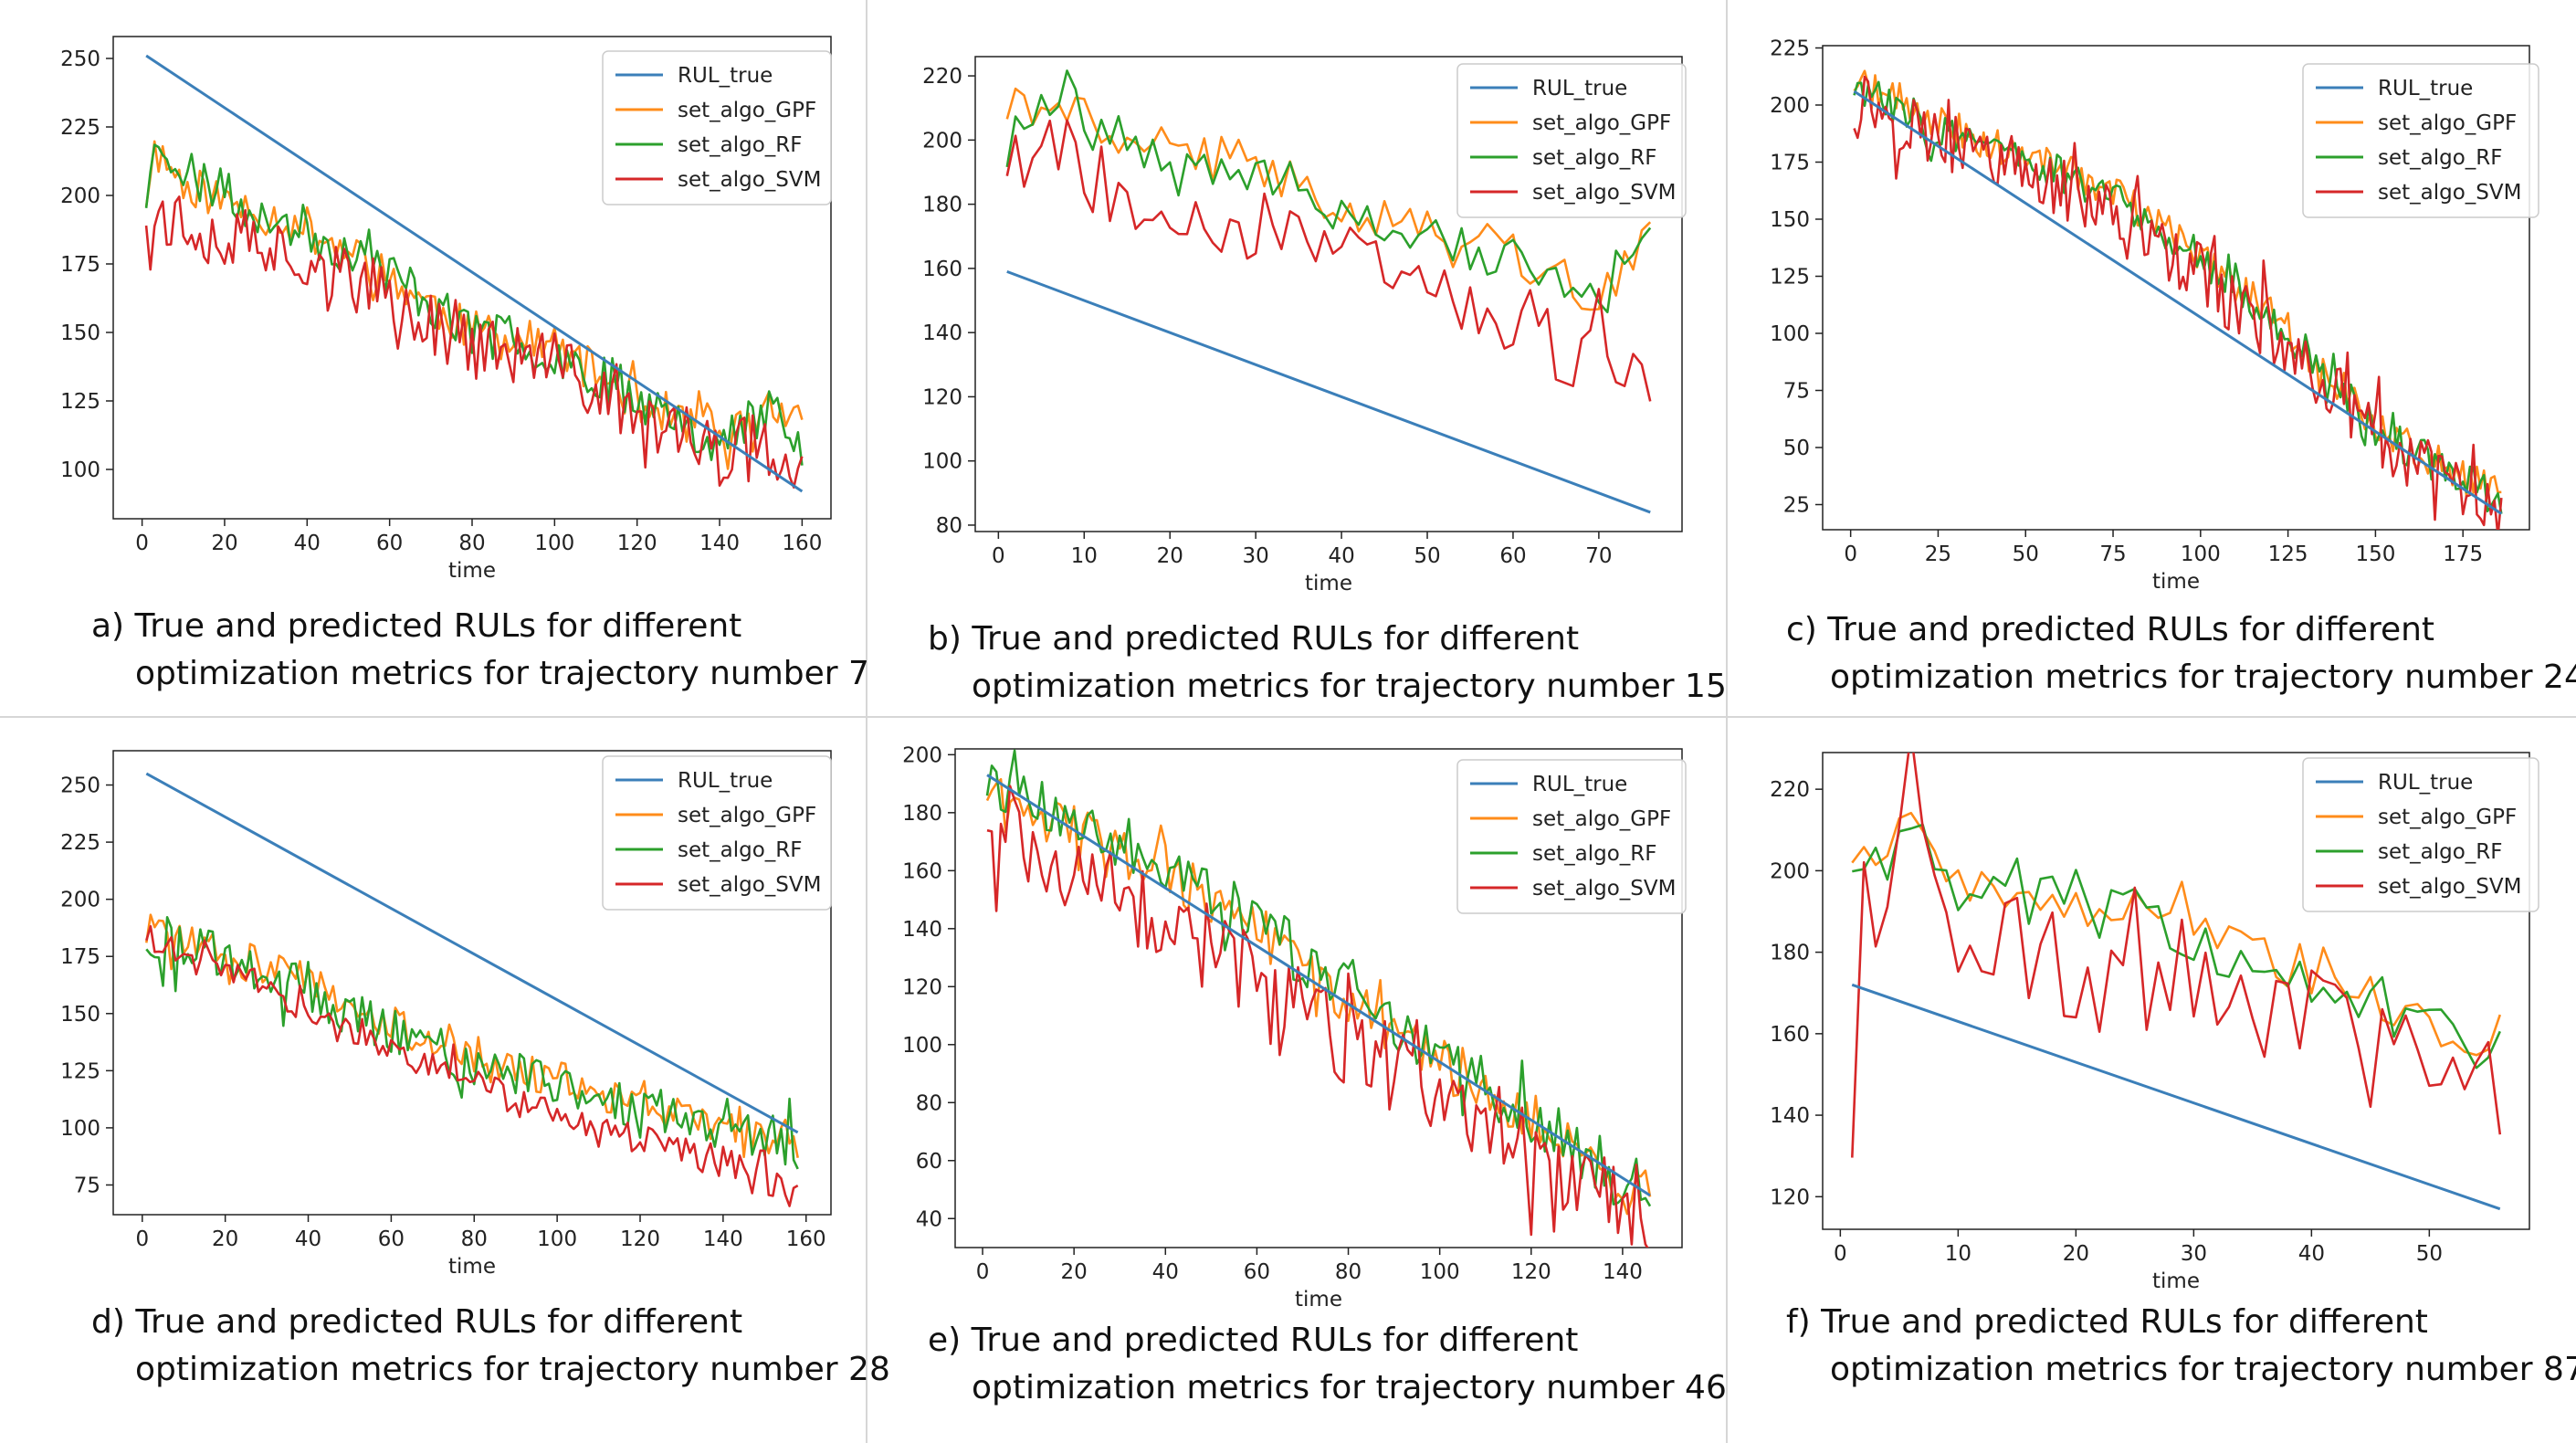 This screenshot has height=1443, width=2576. Describe the element at coordinates (1598, 556) in the screenshot. I see `x-tick-label: 70` at that location.